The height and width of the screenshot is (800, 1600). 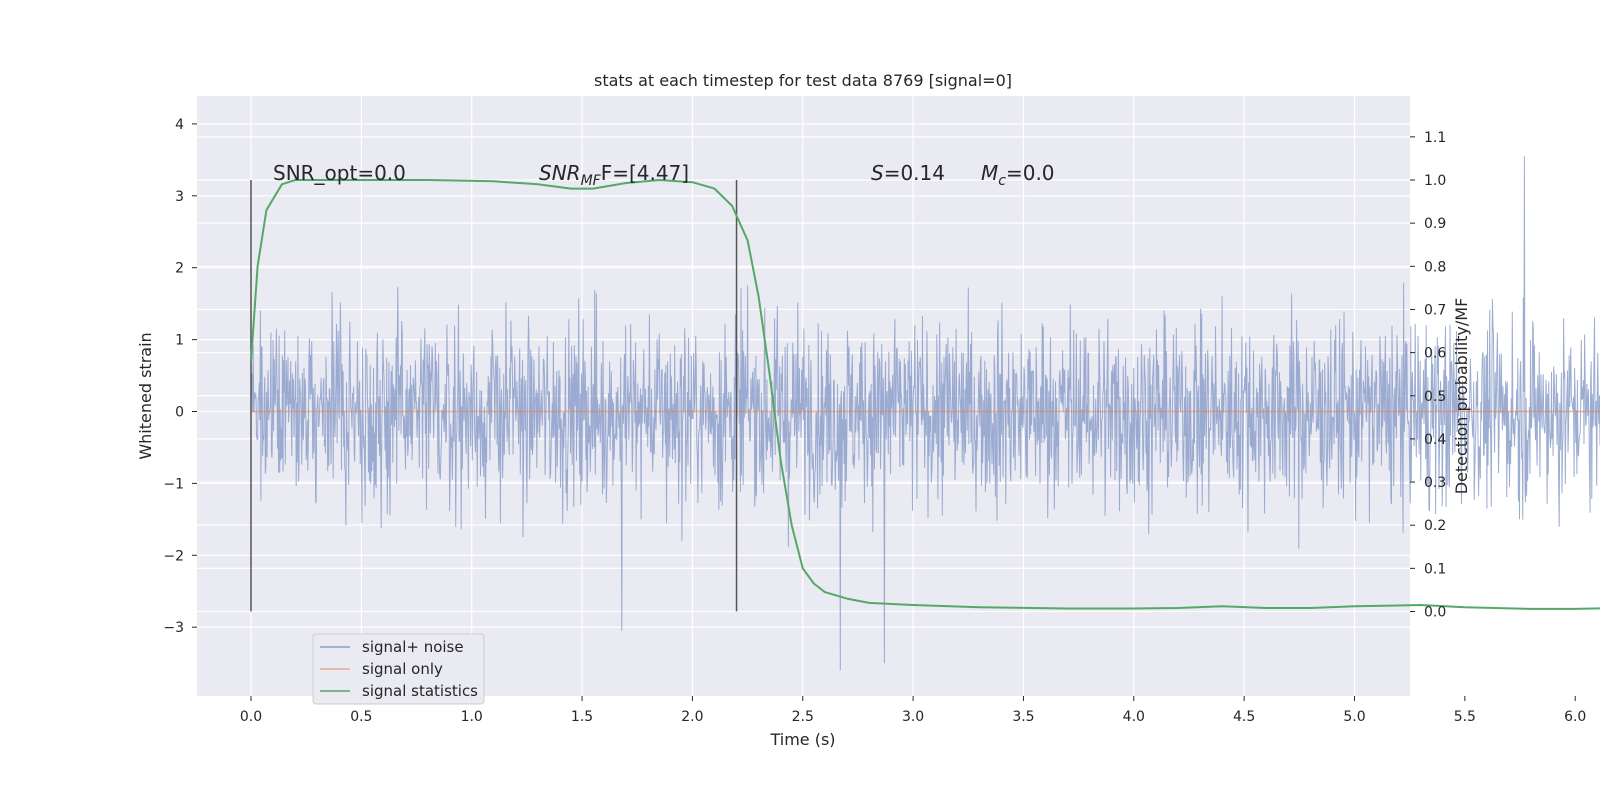 I want to click on y-tick-label: 1, so click(x=179, y=341).